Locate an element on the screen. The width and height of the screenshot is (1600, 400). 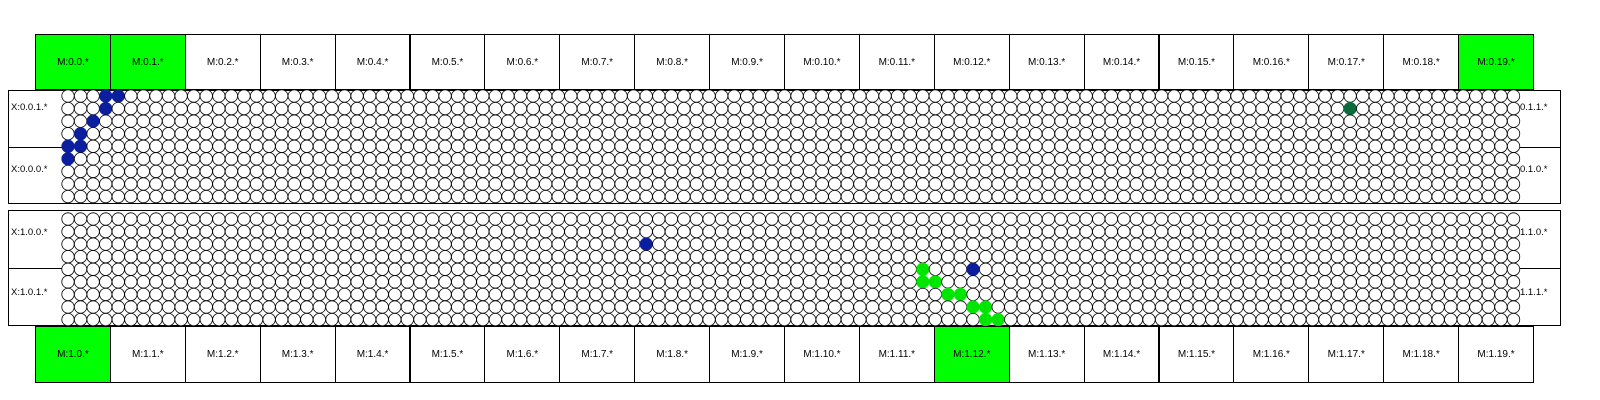
top-modules-cell: M:0.12.* is located at coordinates (971, 62).